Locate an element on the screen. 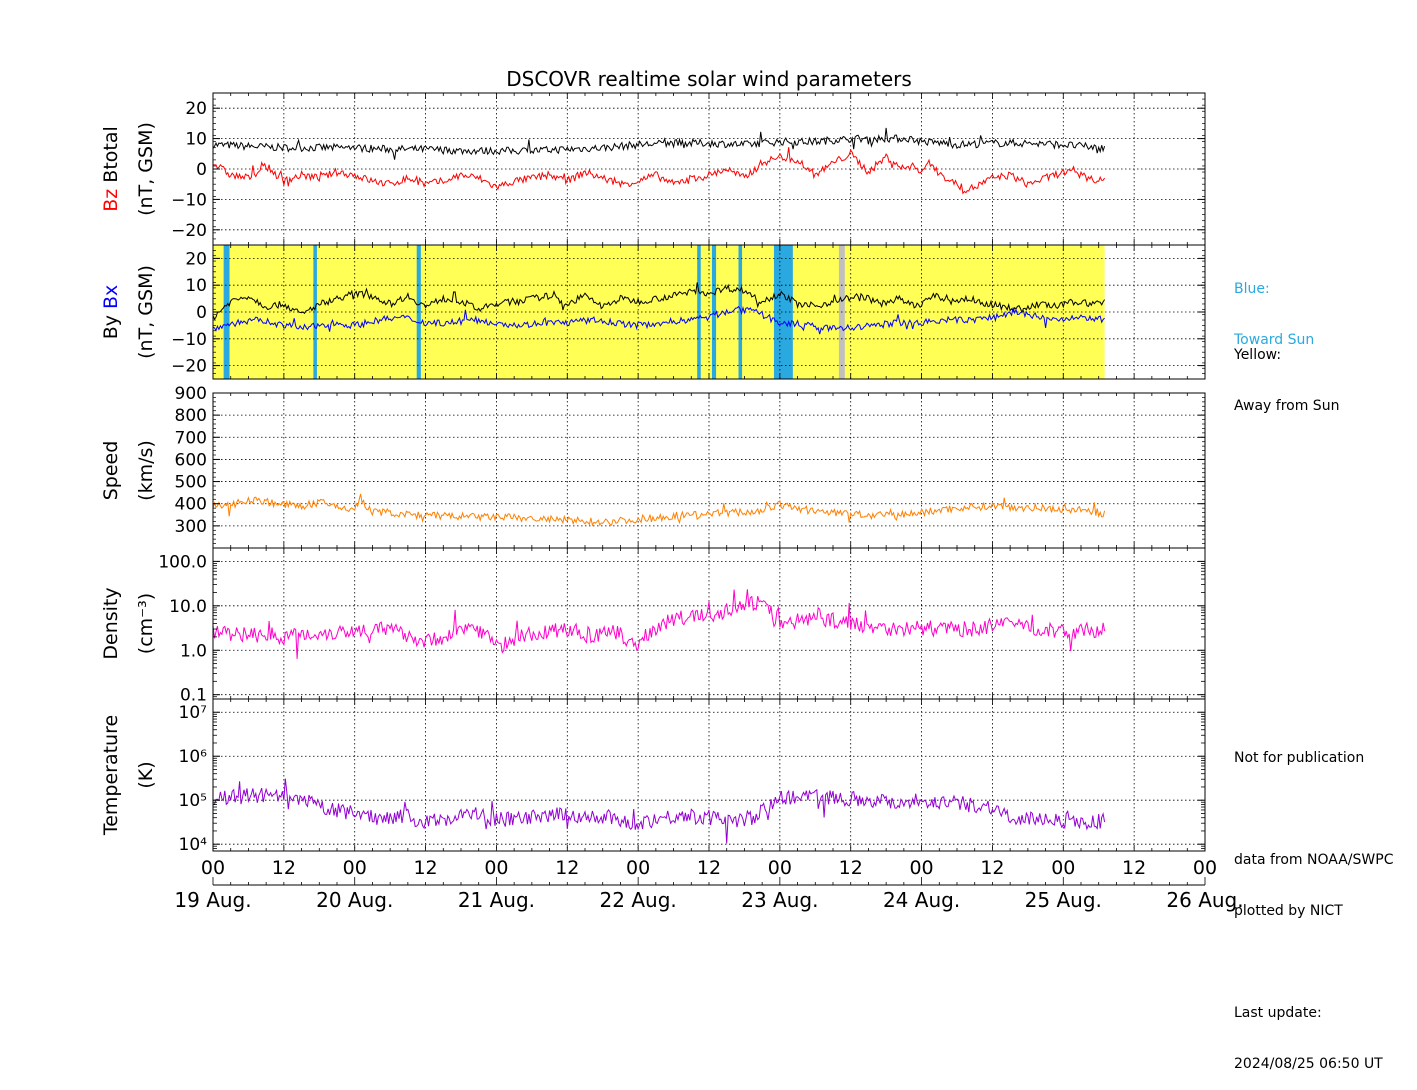 This screenshot has height=1090, width=1417. series-line-density is located at coordinates (659, 624).